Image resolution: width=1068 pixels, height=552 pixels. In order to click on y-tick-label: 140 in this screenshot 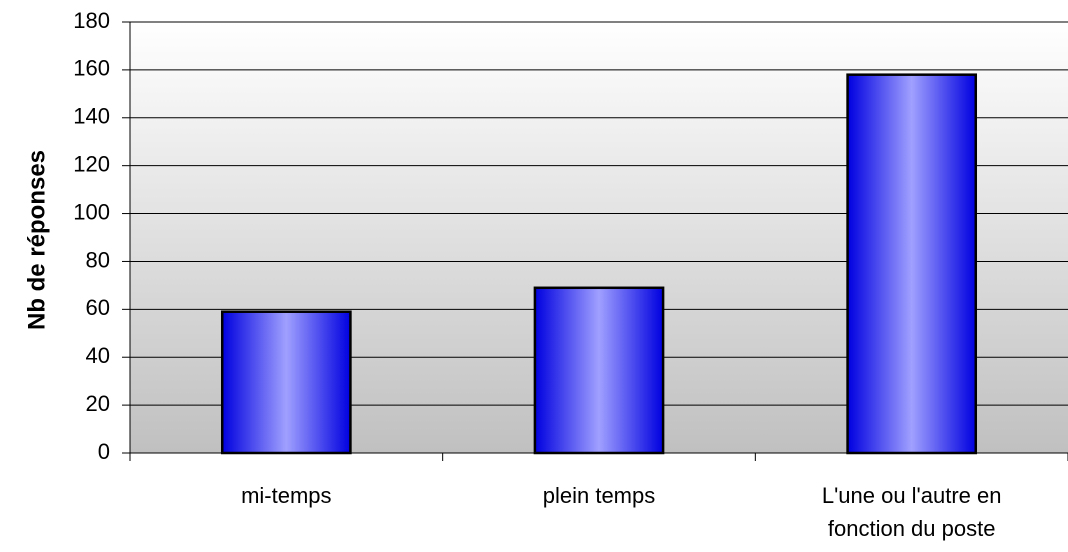, I will do `click(91, 116)`.